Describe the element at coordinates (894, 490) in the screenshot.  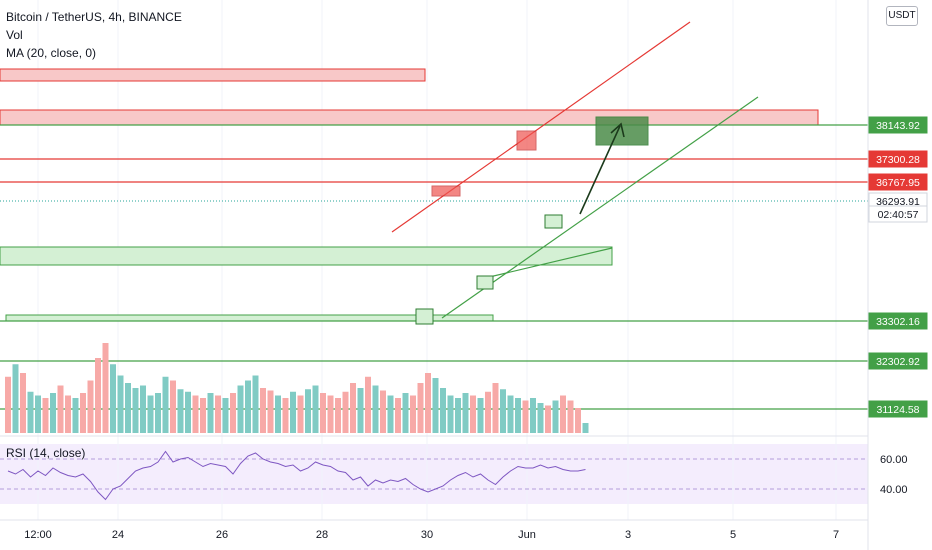
I see `rsi-axis-tick: 40.00` at that location.